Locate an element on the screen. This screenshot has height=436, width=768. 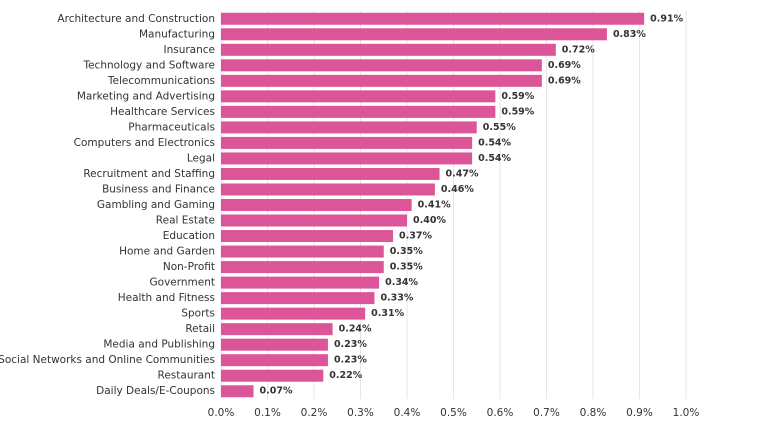
y-tick-label: Legal is located at coordinates (201, 158).